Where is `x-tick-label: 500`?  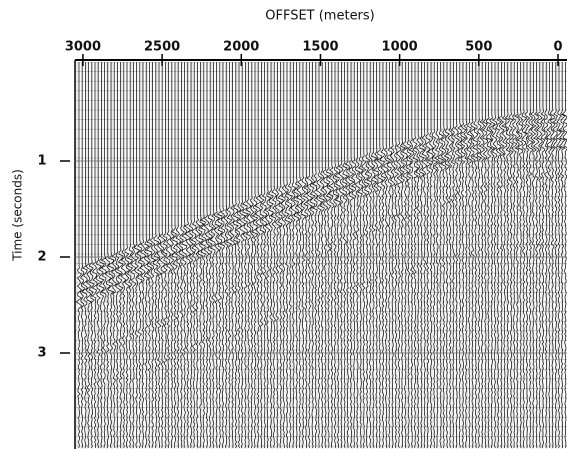
x-tick-label: 500 is located at coordinates (478, 47).